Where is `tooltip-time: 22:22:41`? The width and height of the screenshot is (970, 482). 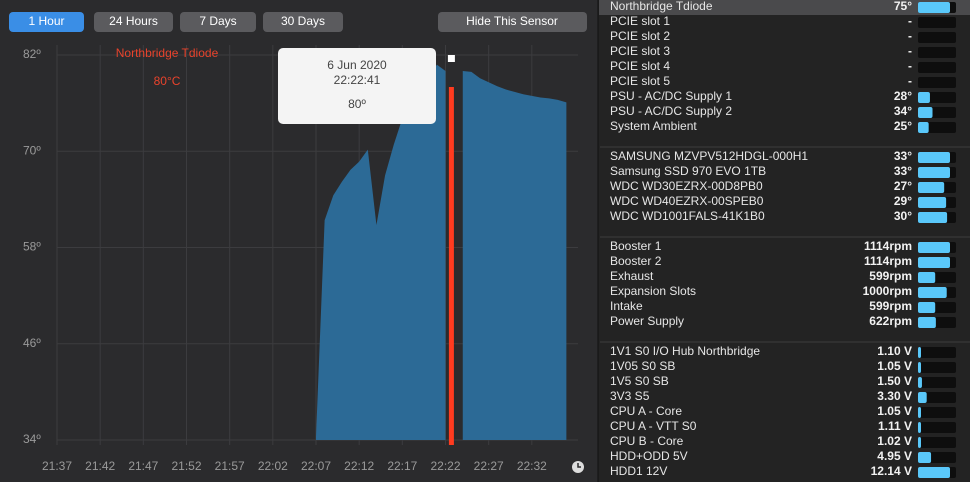
tooltip-time: 22:22:41 is located at coordinates (357, 80).